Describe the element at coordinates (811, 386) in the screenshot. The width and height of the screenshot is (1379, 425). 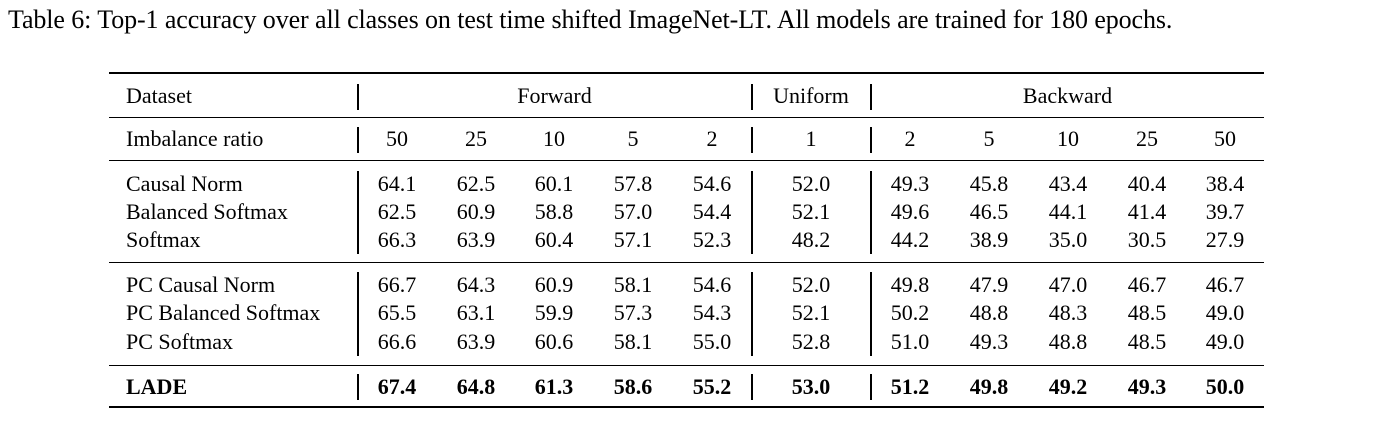
I see `value-cell: 53.0` at that location.